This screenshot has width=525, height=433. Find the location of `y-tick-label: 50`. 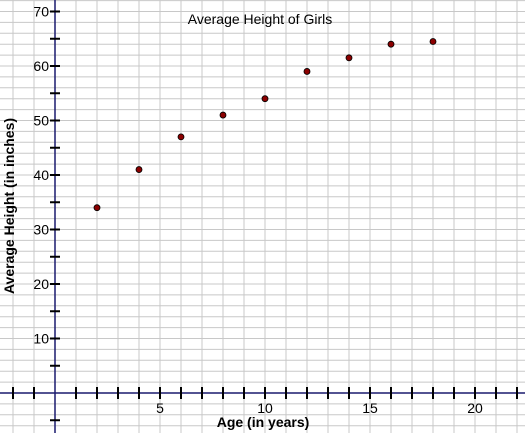

y-tick-label: 50 is located at coordinates (41, 121).